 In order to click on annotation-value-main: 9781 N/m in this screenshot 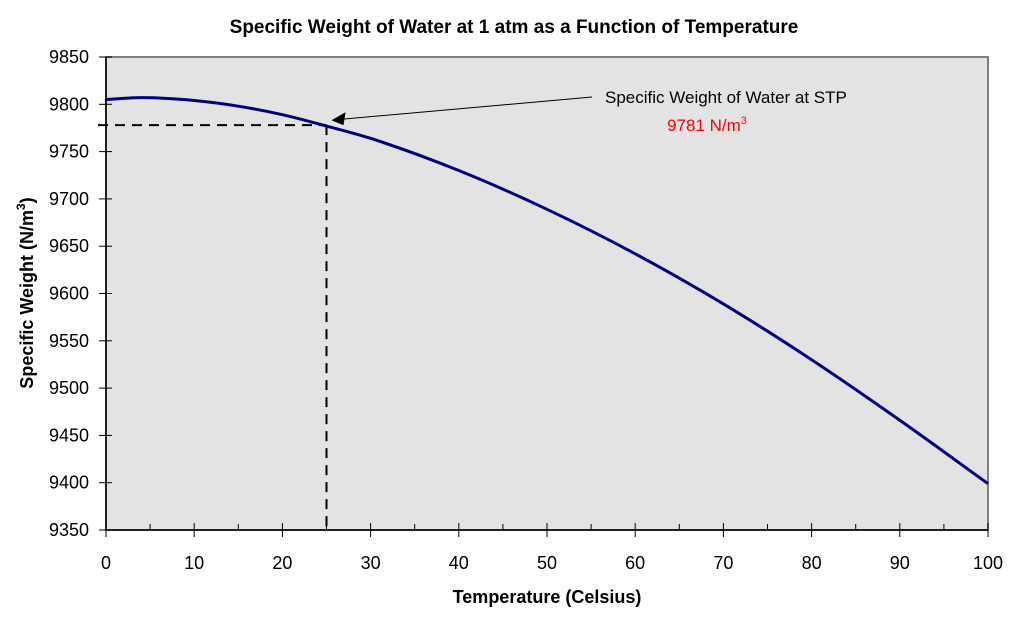, I will do `click(704, 125)`.